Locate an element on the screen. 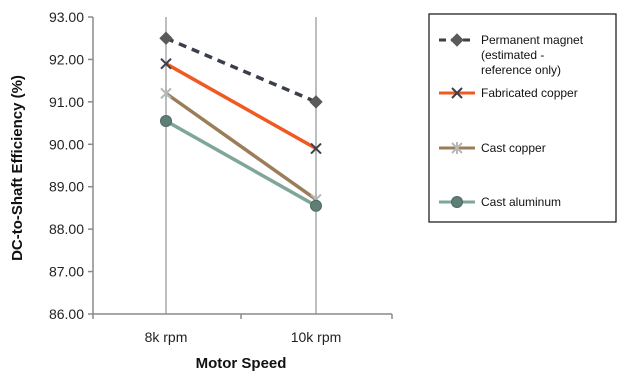  y-tick-label: 86.00 is located at coordinates (66, 314).